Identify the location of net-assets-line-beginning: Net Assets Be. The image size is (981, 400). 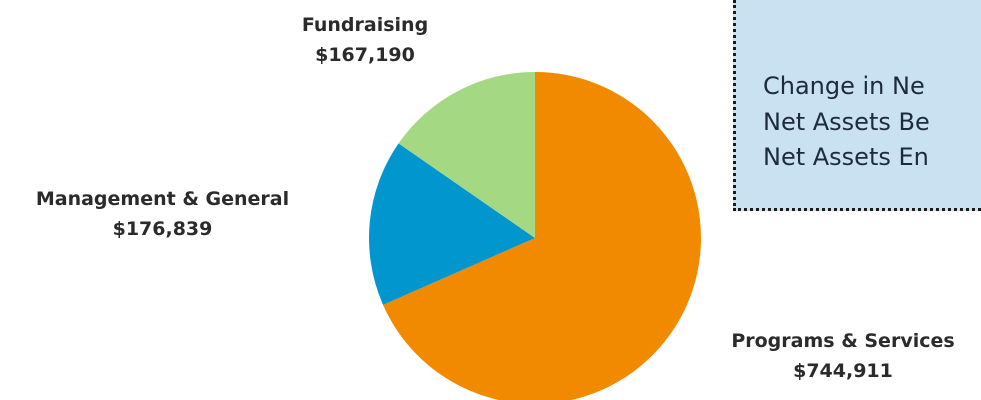
(846, 122).